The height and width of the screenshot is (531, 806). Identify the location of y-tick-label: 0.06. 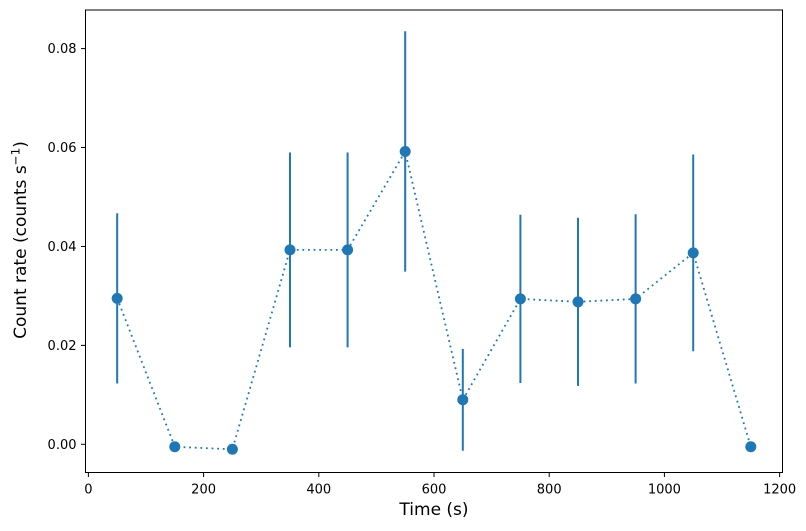
(62, 148).